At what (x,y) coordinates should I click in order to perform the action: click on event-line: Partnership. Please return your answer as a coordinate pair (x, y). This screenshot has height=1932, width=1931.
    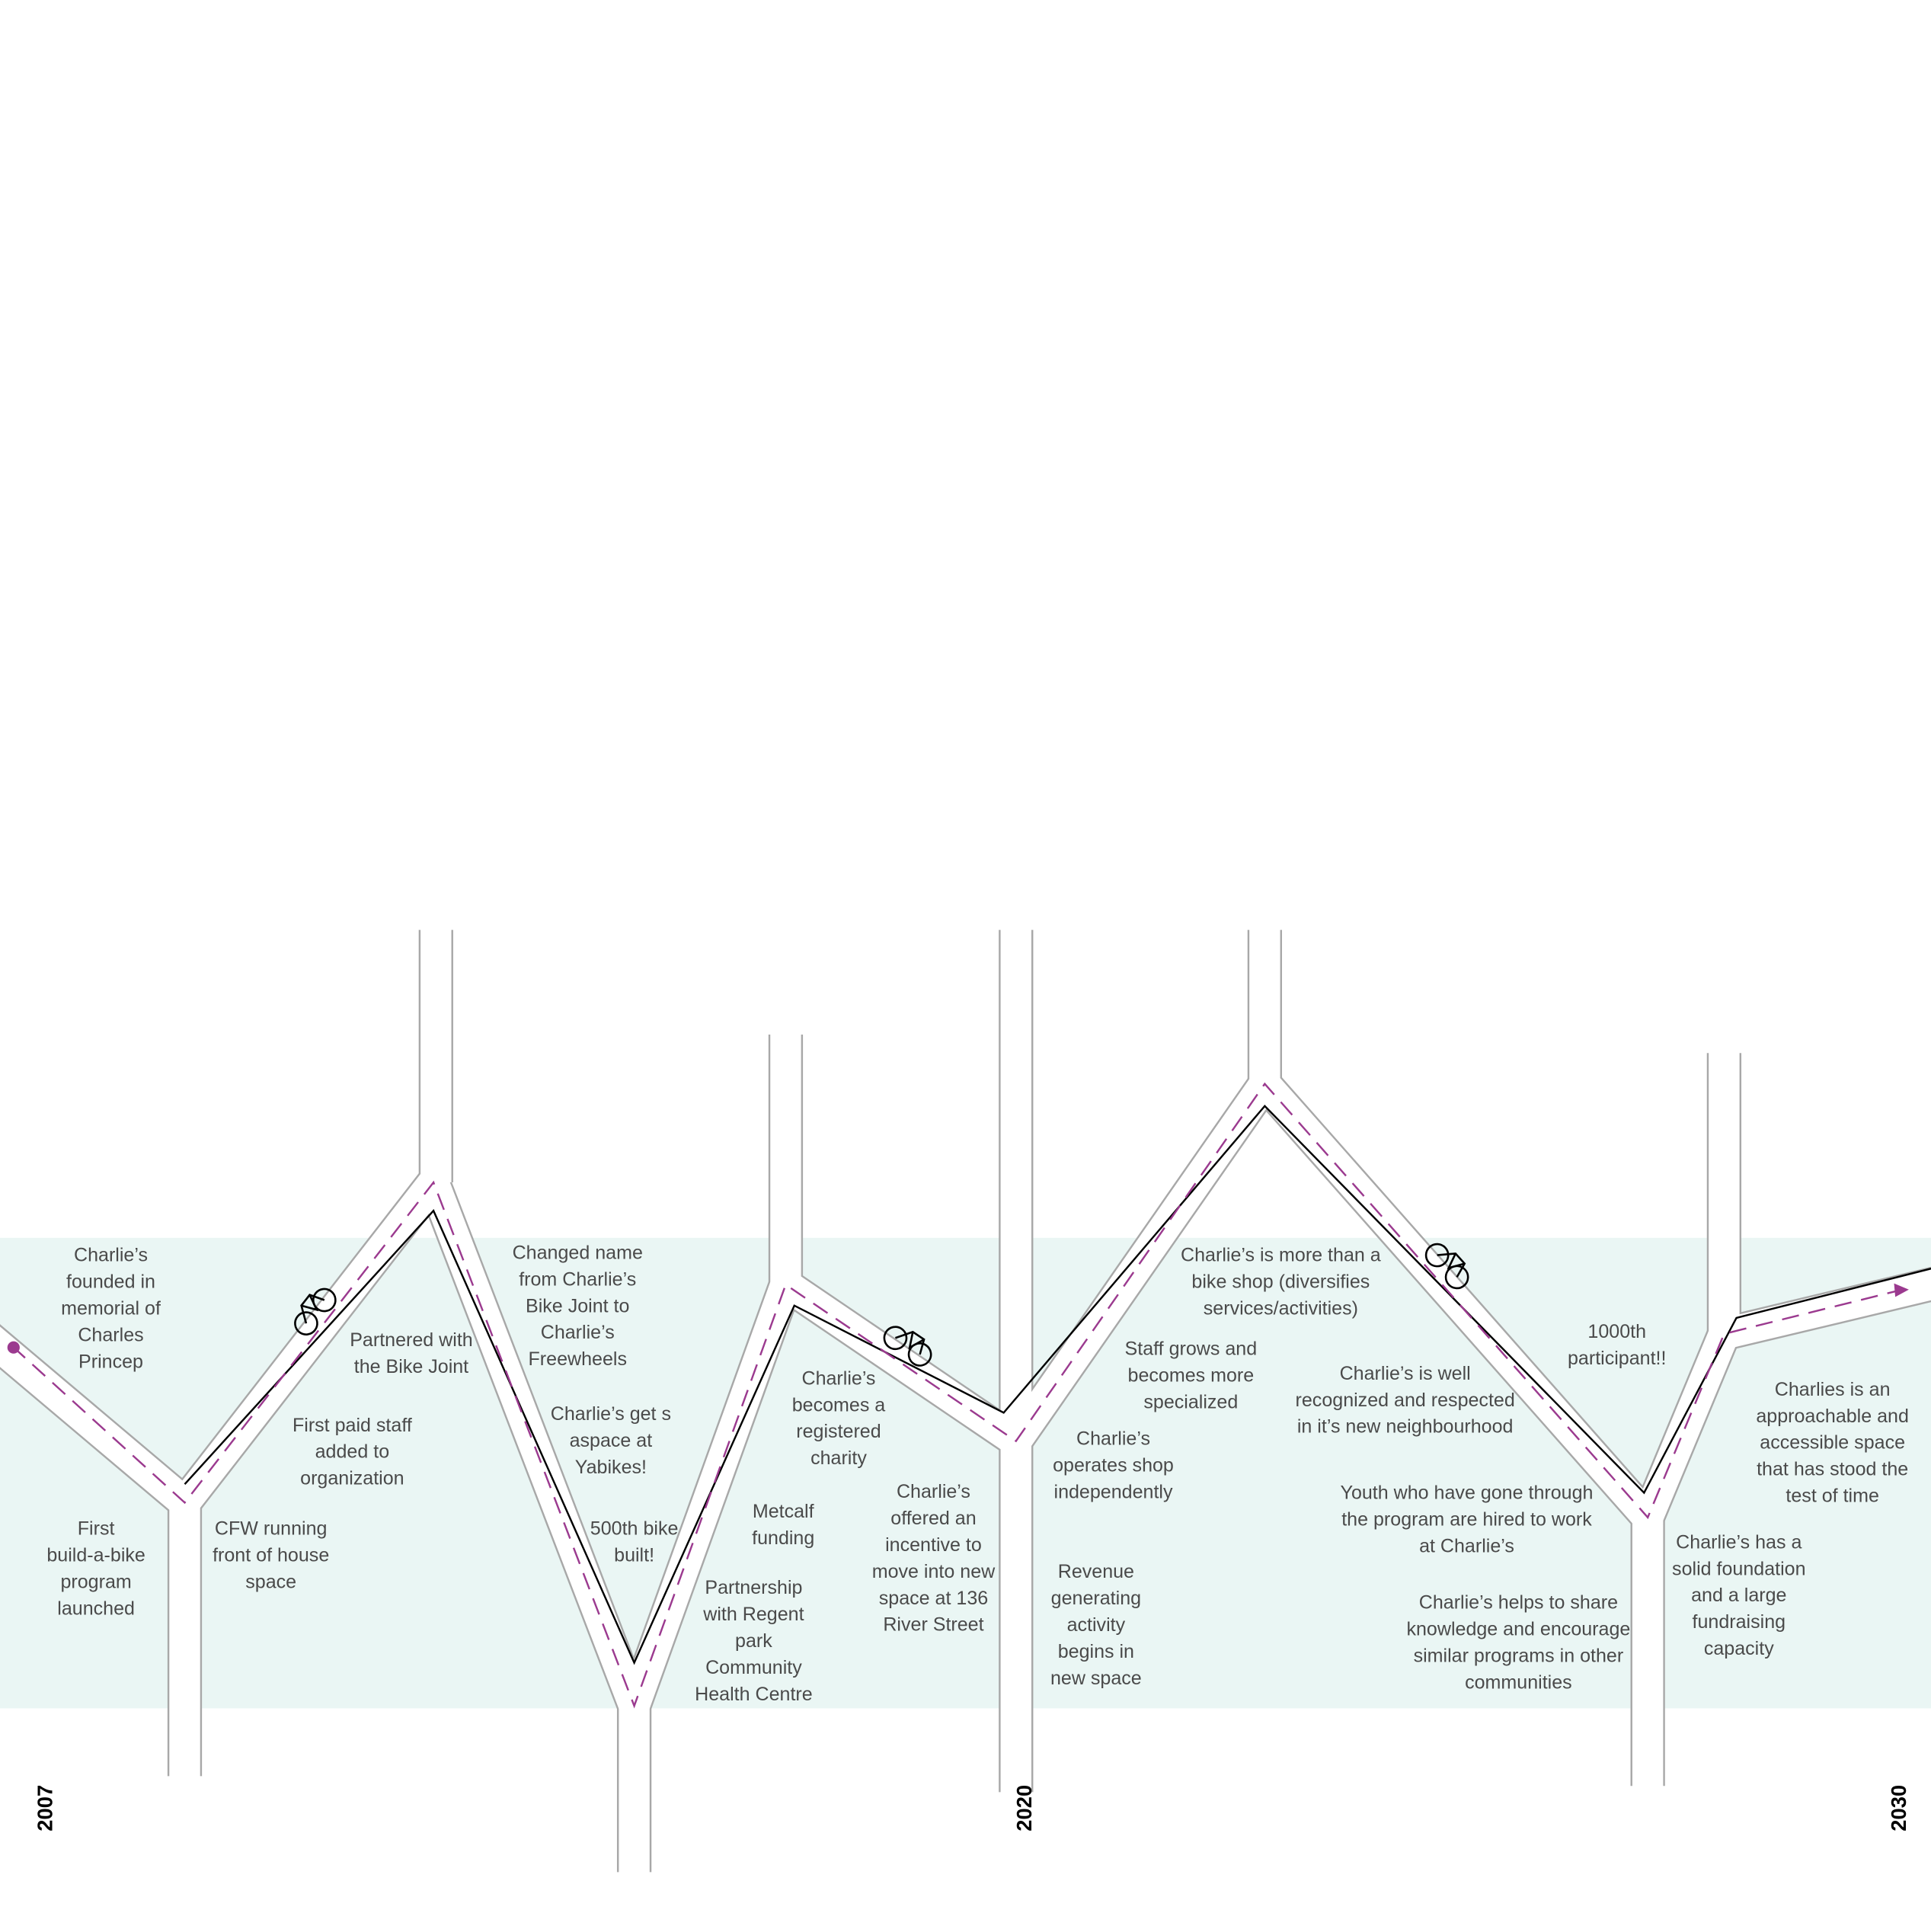
    Looking at the image, I should click on (753, 1587).